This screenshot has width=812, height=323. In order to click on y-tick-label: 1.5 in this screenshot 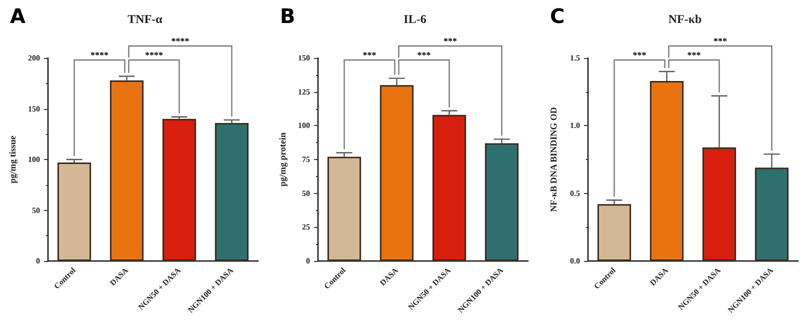, I will do `click(575, 58)`.